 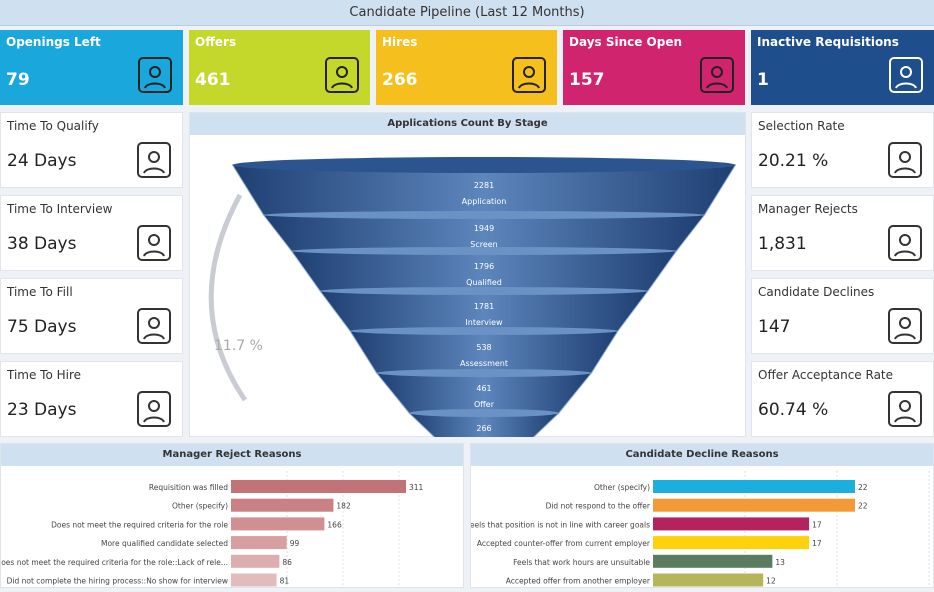 I want to click on kpi-label: Hires, so click(x=400, y=42).